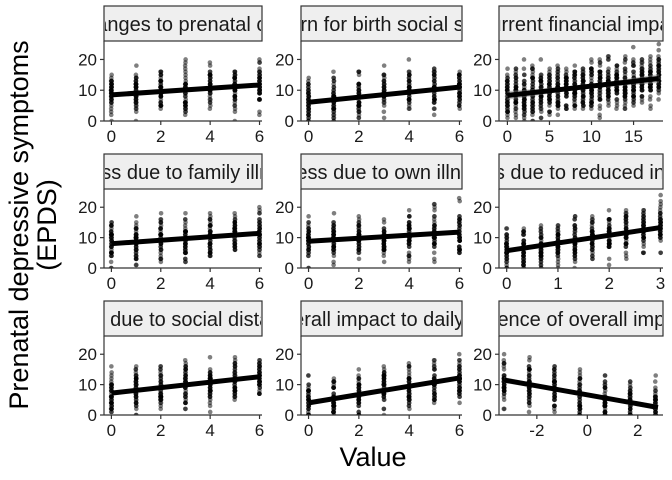  Describe the element at coordinates (568, 370) in the screenshot. I see `panel-9: Valence of overall impact 0 10 20 -2 0 2` at that location.